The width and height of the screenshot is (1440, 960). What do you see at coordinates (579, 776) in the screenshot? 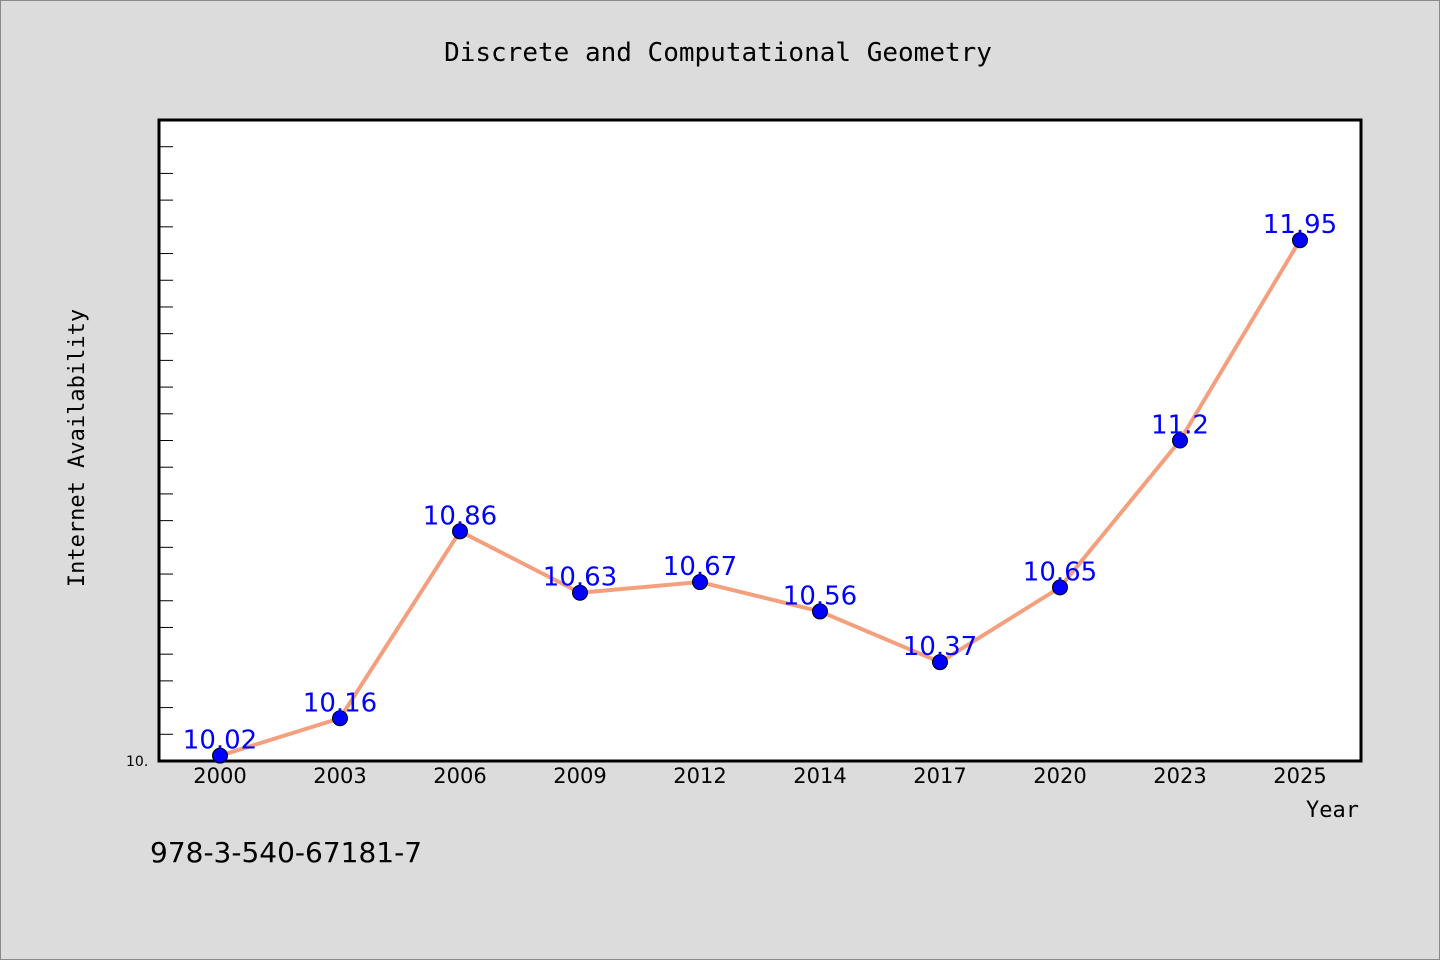
I see `x-tick-label: 2009` at bounding box center [579, 776].